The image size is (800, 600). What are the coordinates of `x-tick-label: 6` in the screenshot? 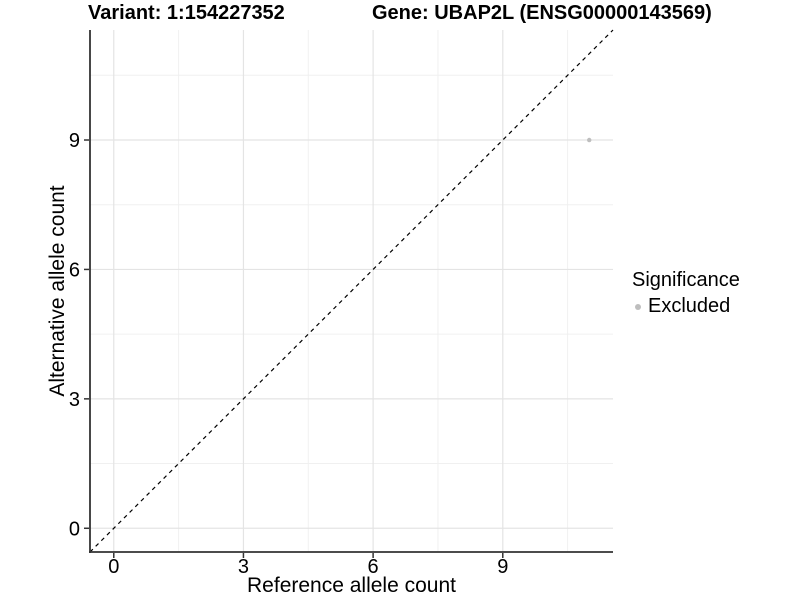 It's located at (373, 567).